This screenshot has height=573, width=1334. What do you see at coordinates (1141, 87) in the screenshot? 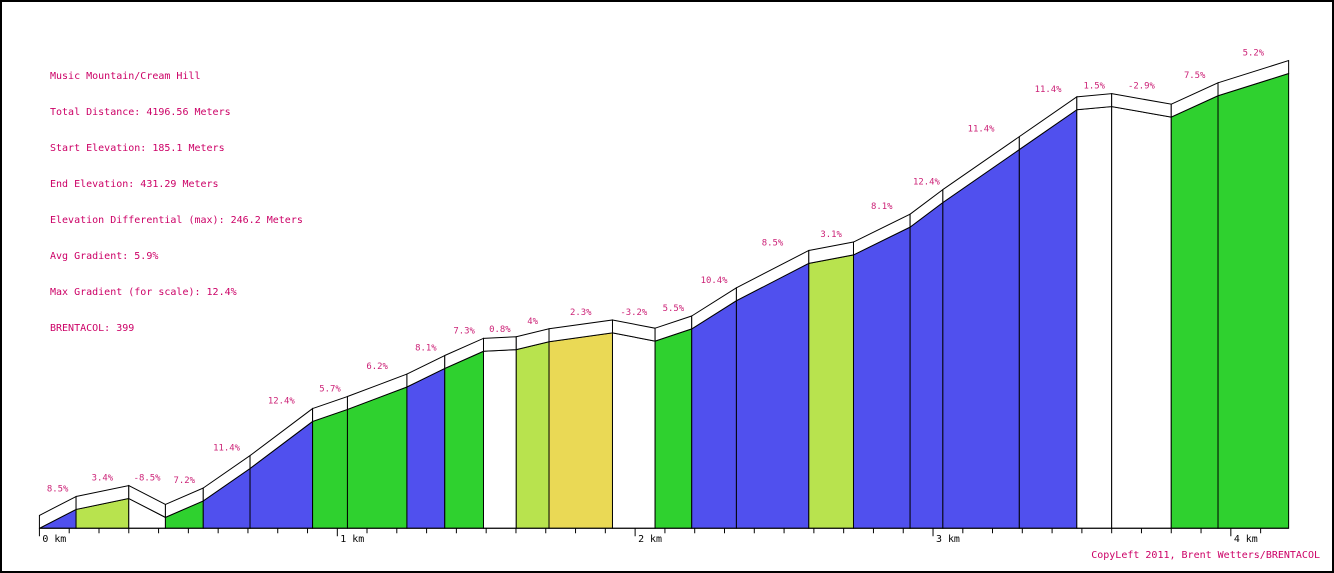
I see `gradient-label: -2.9%` at bounding box center [1141, 87].